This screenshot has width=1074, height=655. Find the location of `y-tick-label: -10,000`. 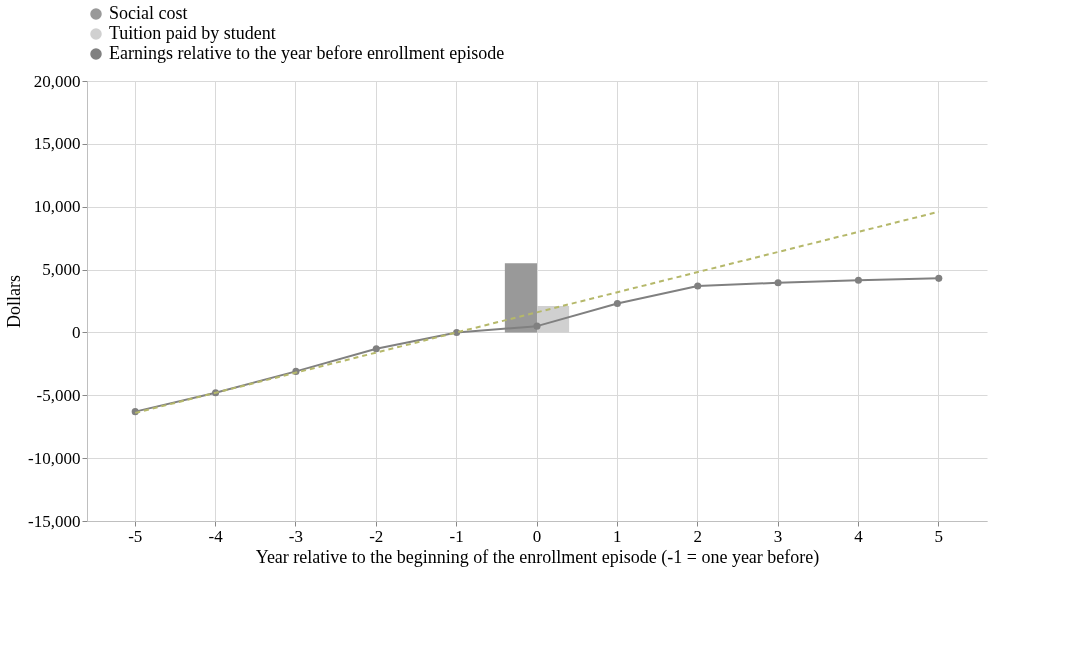

y-tick-label: -10,000 is located at coordinates (54, 458).